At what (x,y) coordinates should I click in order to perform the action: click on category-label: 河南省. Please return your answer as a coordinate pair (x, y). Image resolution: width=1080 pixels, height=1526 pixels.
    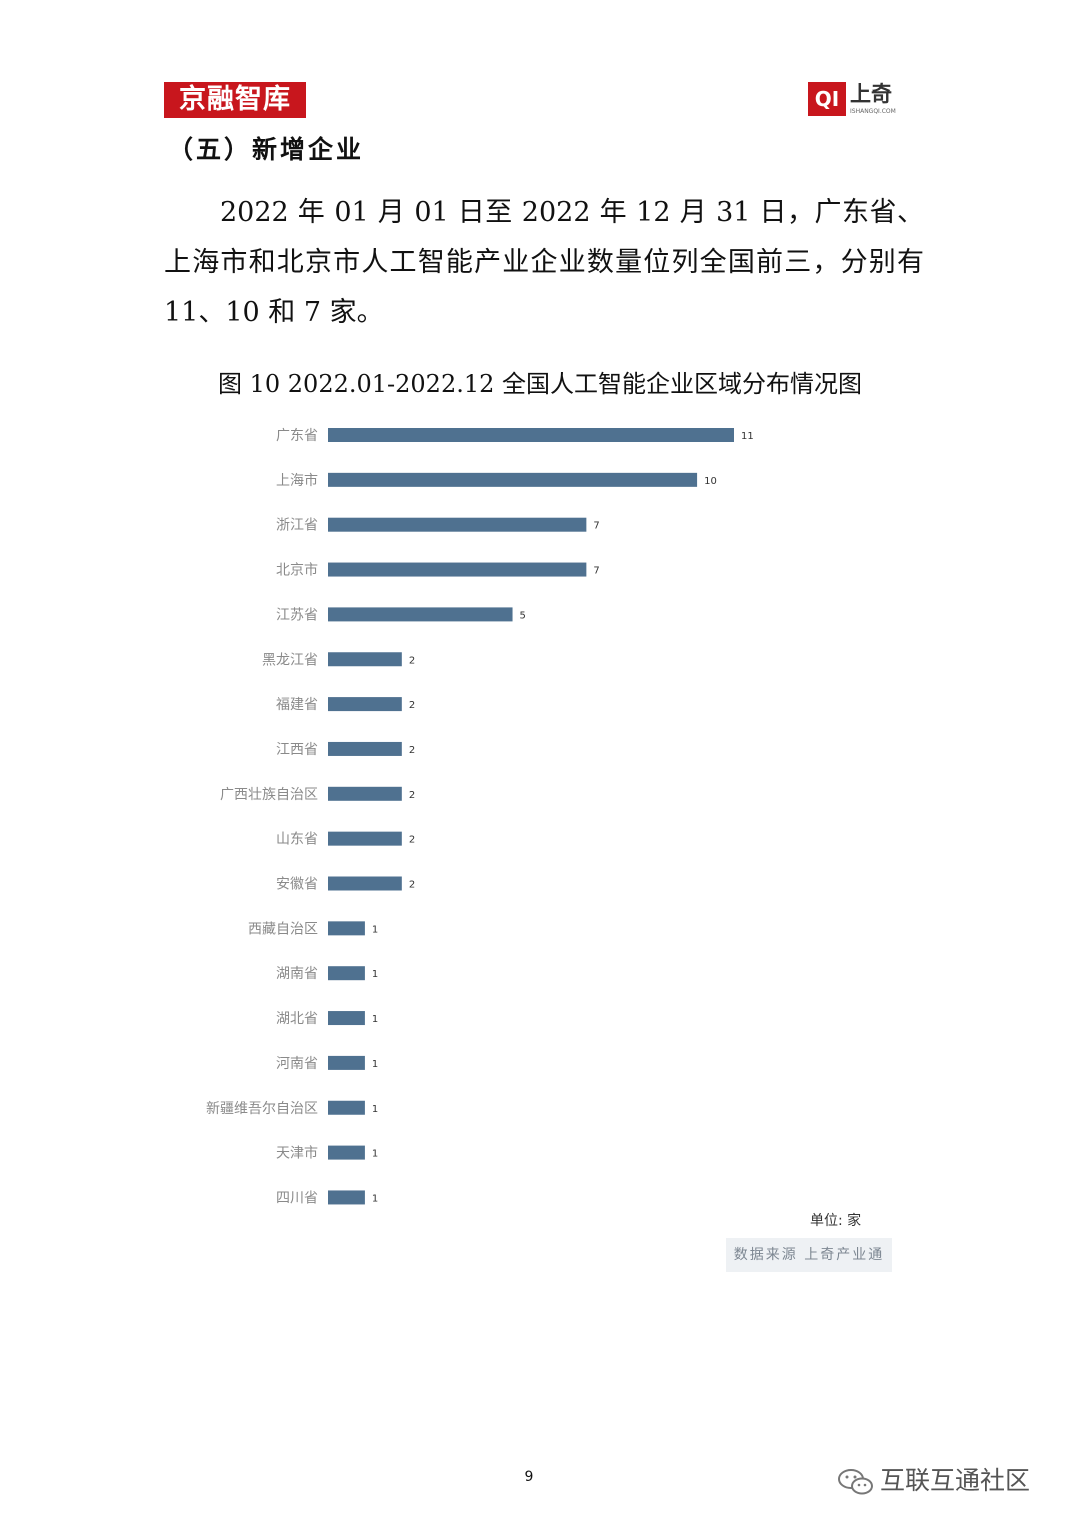
    Looking at the image, I should click on (297, 1064).